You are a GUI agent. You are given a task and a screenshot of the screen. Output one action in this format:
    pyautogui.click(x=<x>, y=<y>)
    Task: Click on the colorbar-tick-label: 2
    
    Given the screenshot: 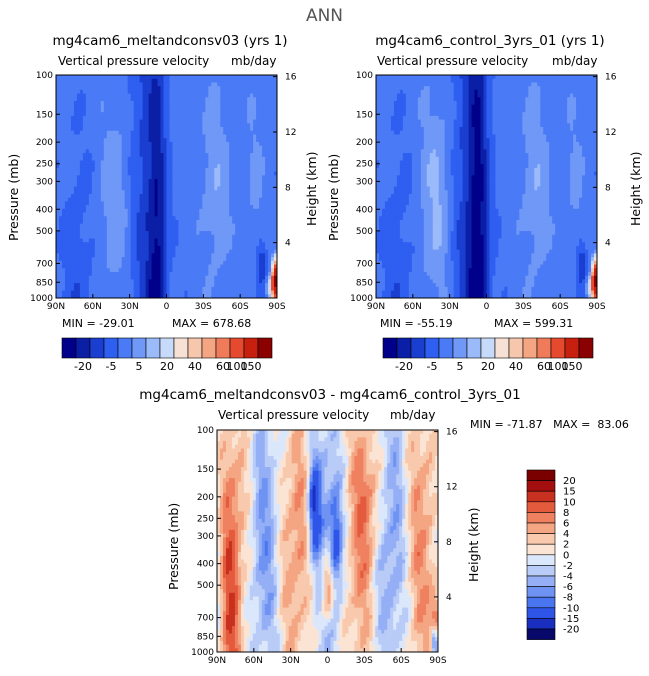 What is the action you would take?
    pyautogui.click(x=566, y=545)
    